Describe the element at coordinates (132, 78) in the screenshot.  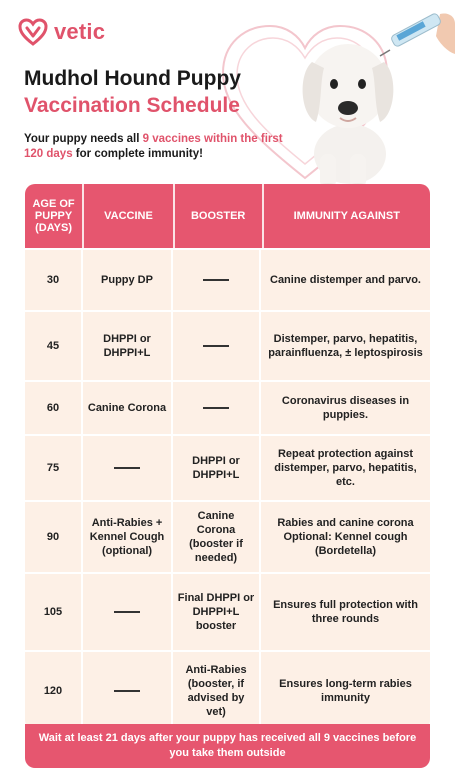
I see `title-line-1: Mudhol Hound Puppy` at that location.